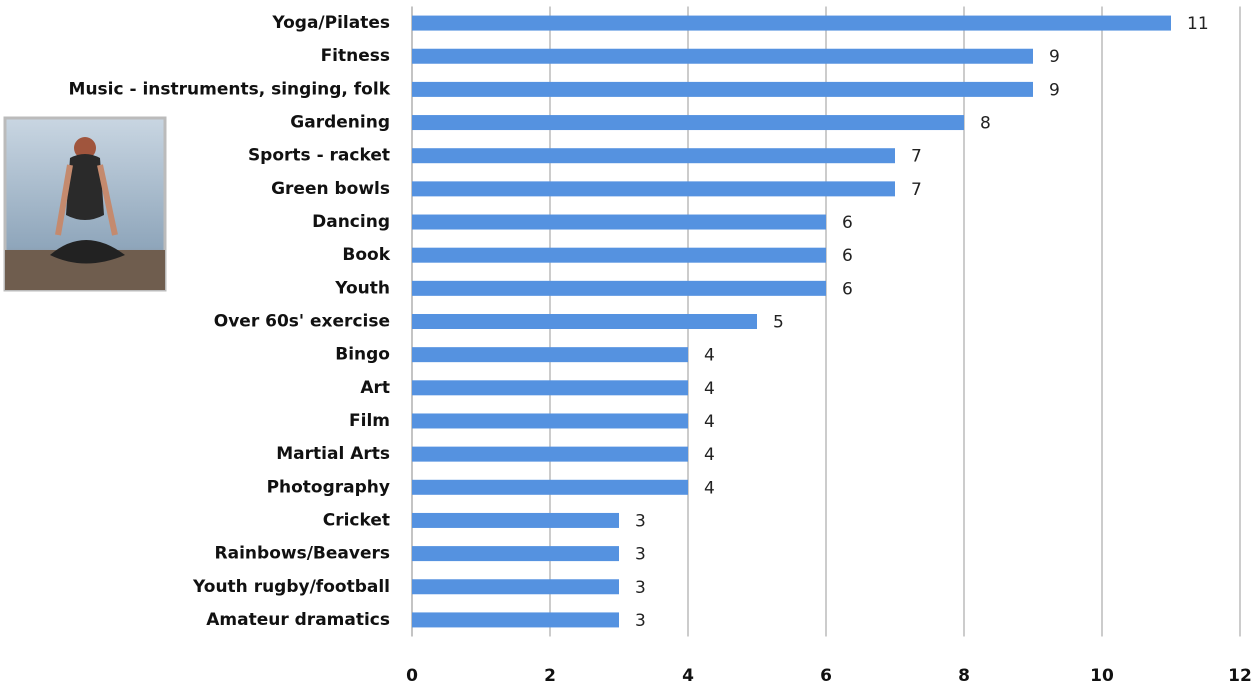  What do you see at coordinates (230, 89) in the screenshot?
I see `y-tick-label: Music - instruments, singing, folk` at bounding box center [230, 89].